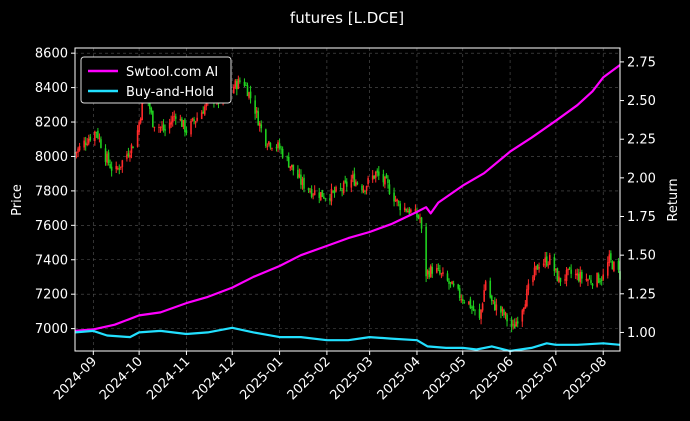  I want to click on right-tick-label: 1.75, so click(641, 217).